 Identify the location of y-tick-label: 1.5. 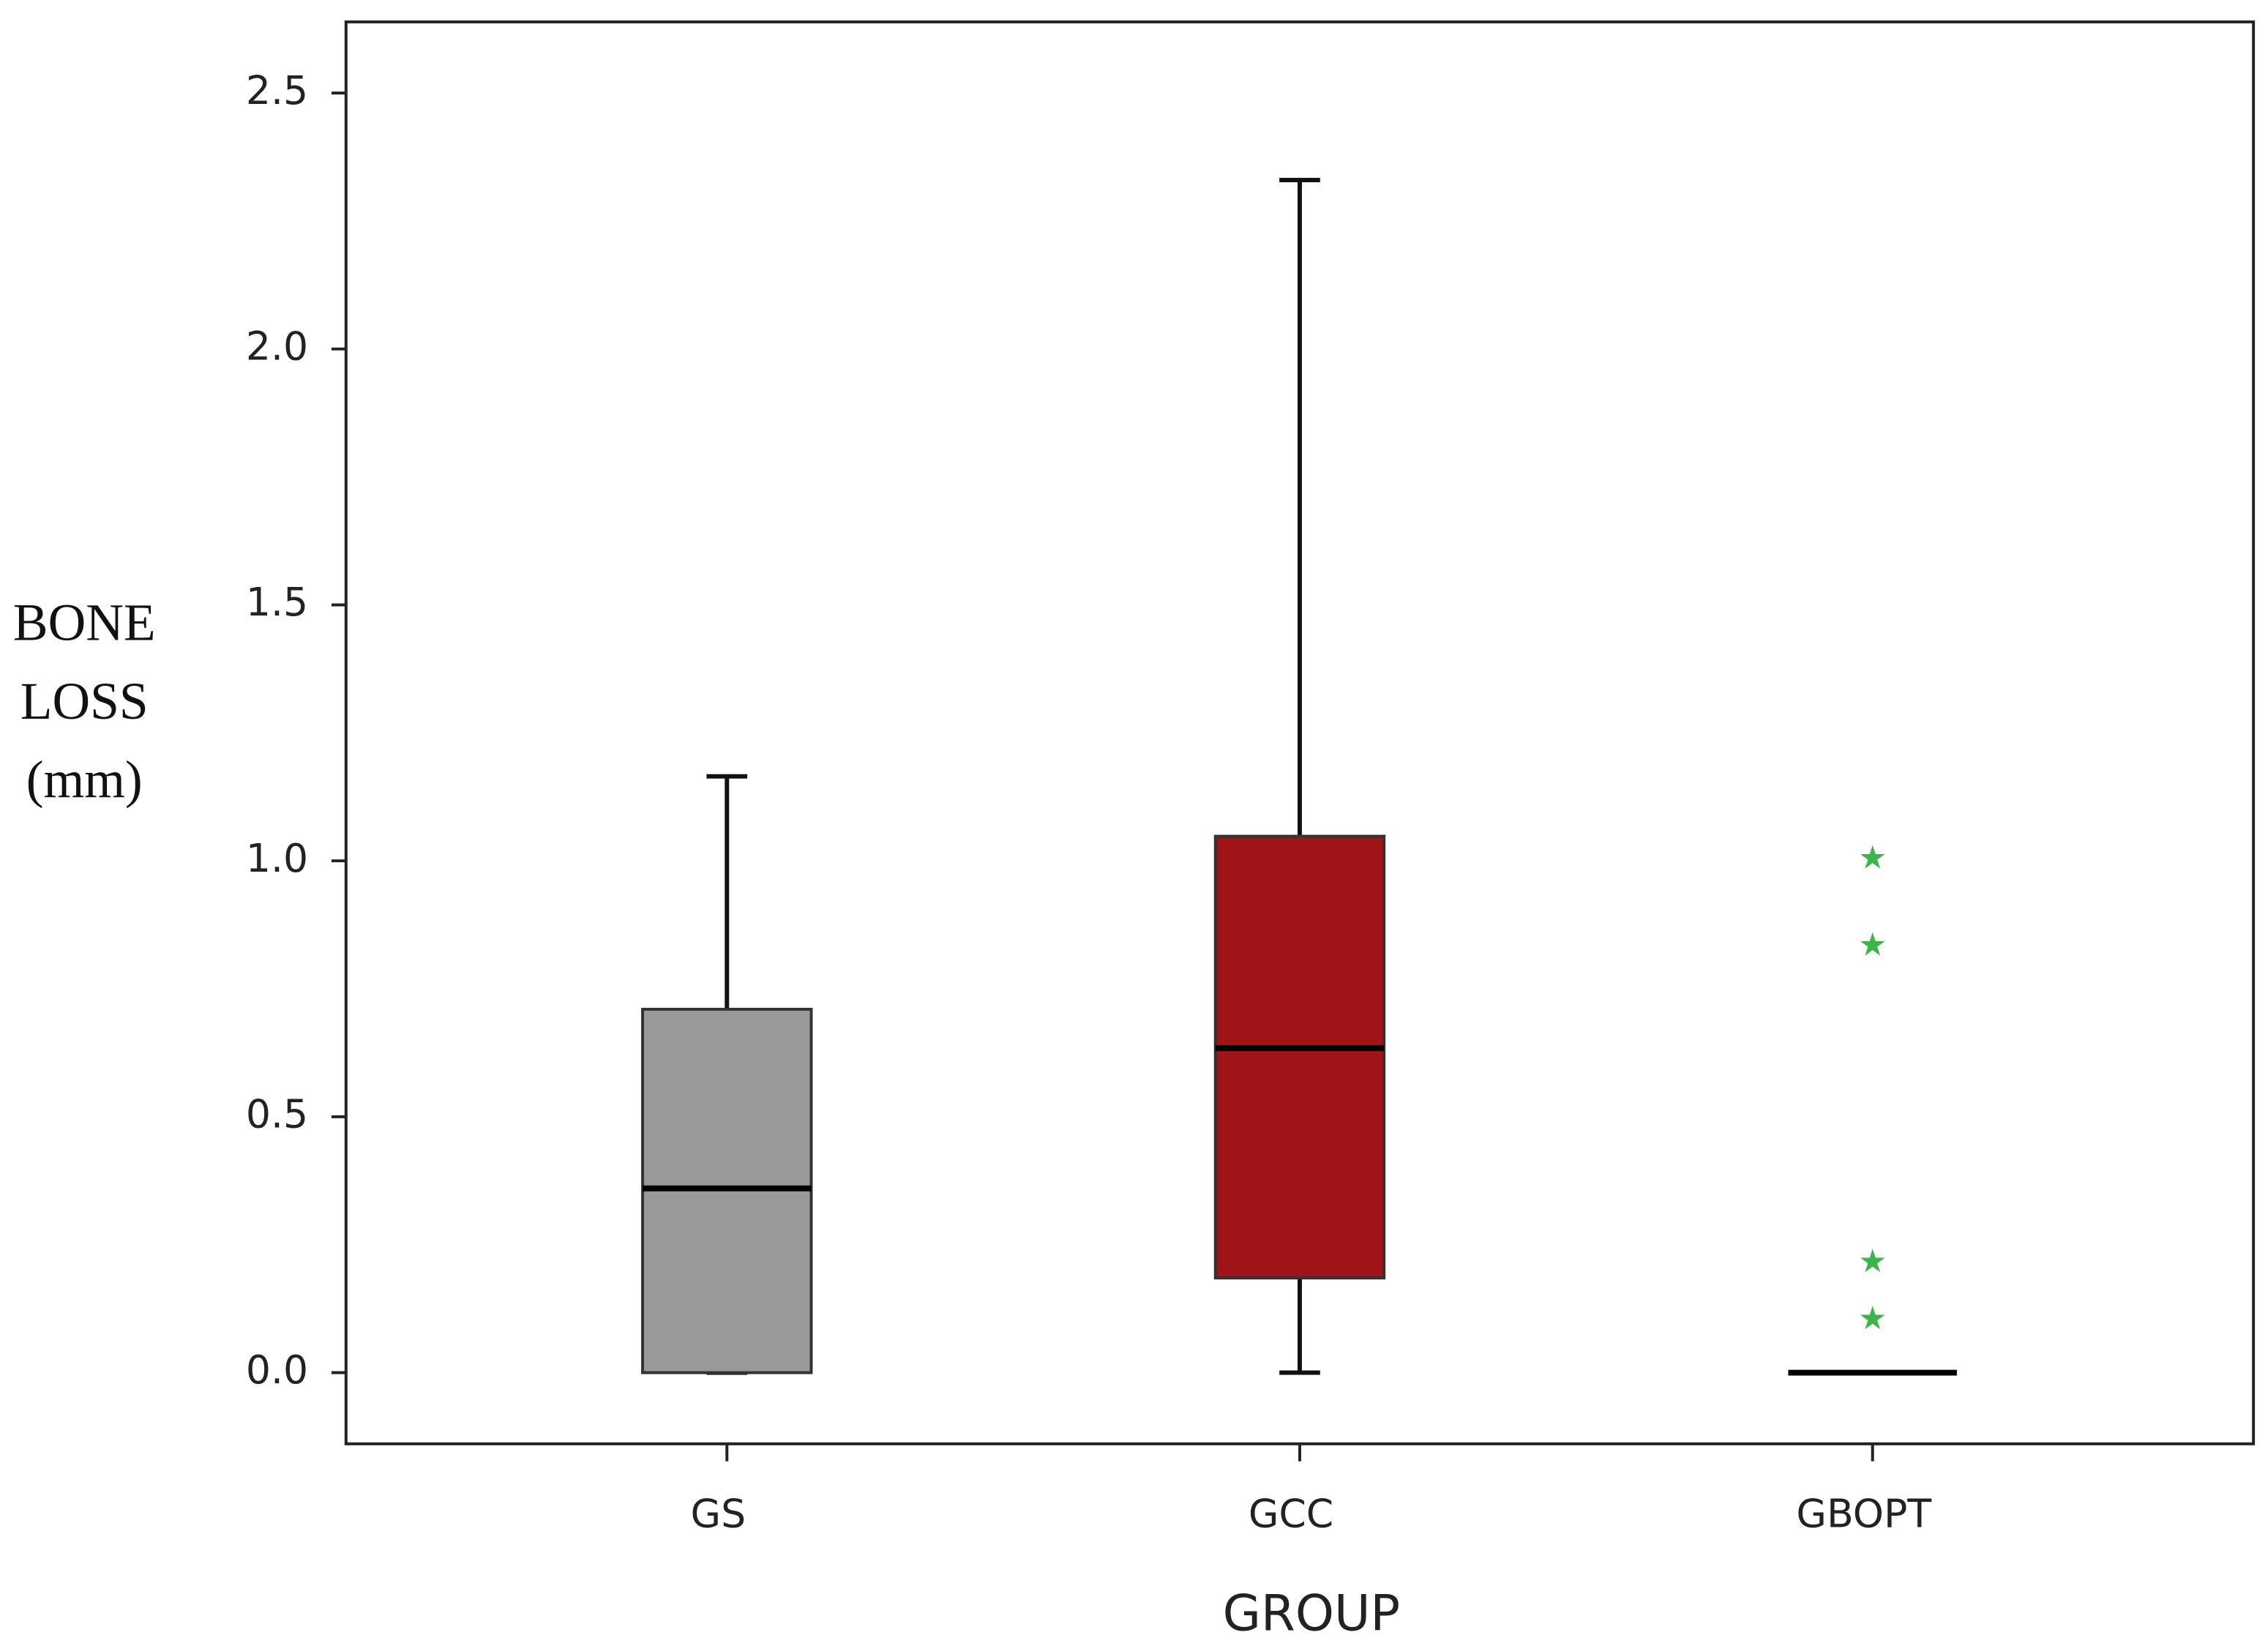
(277, 602).